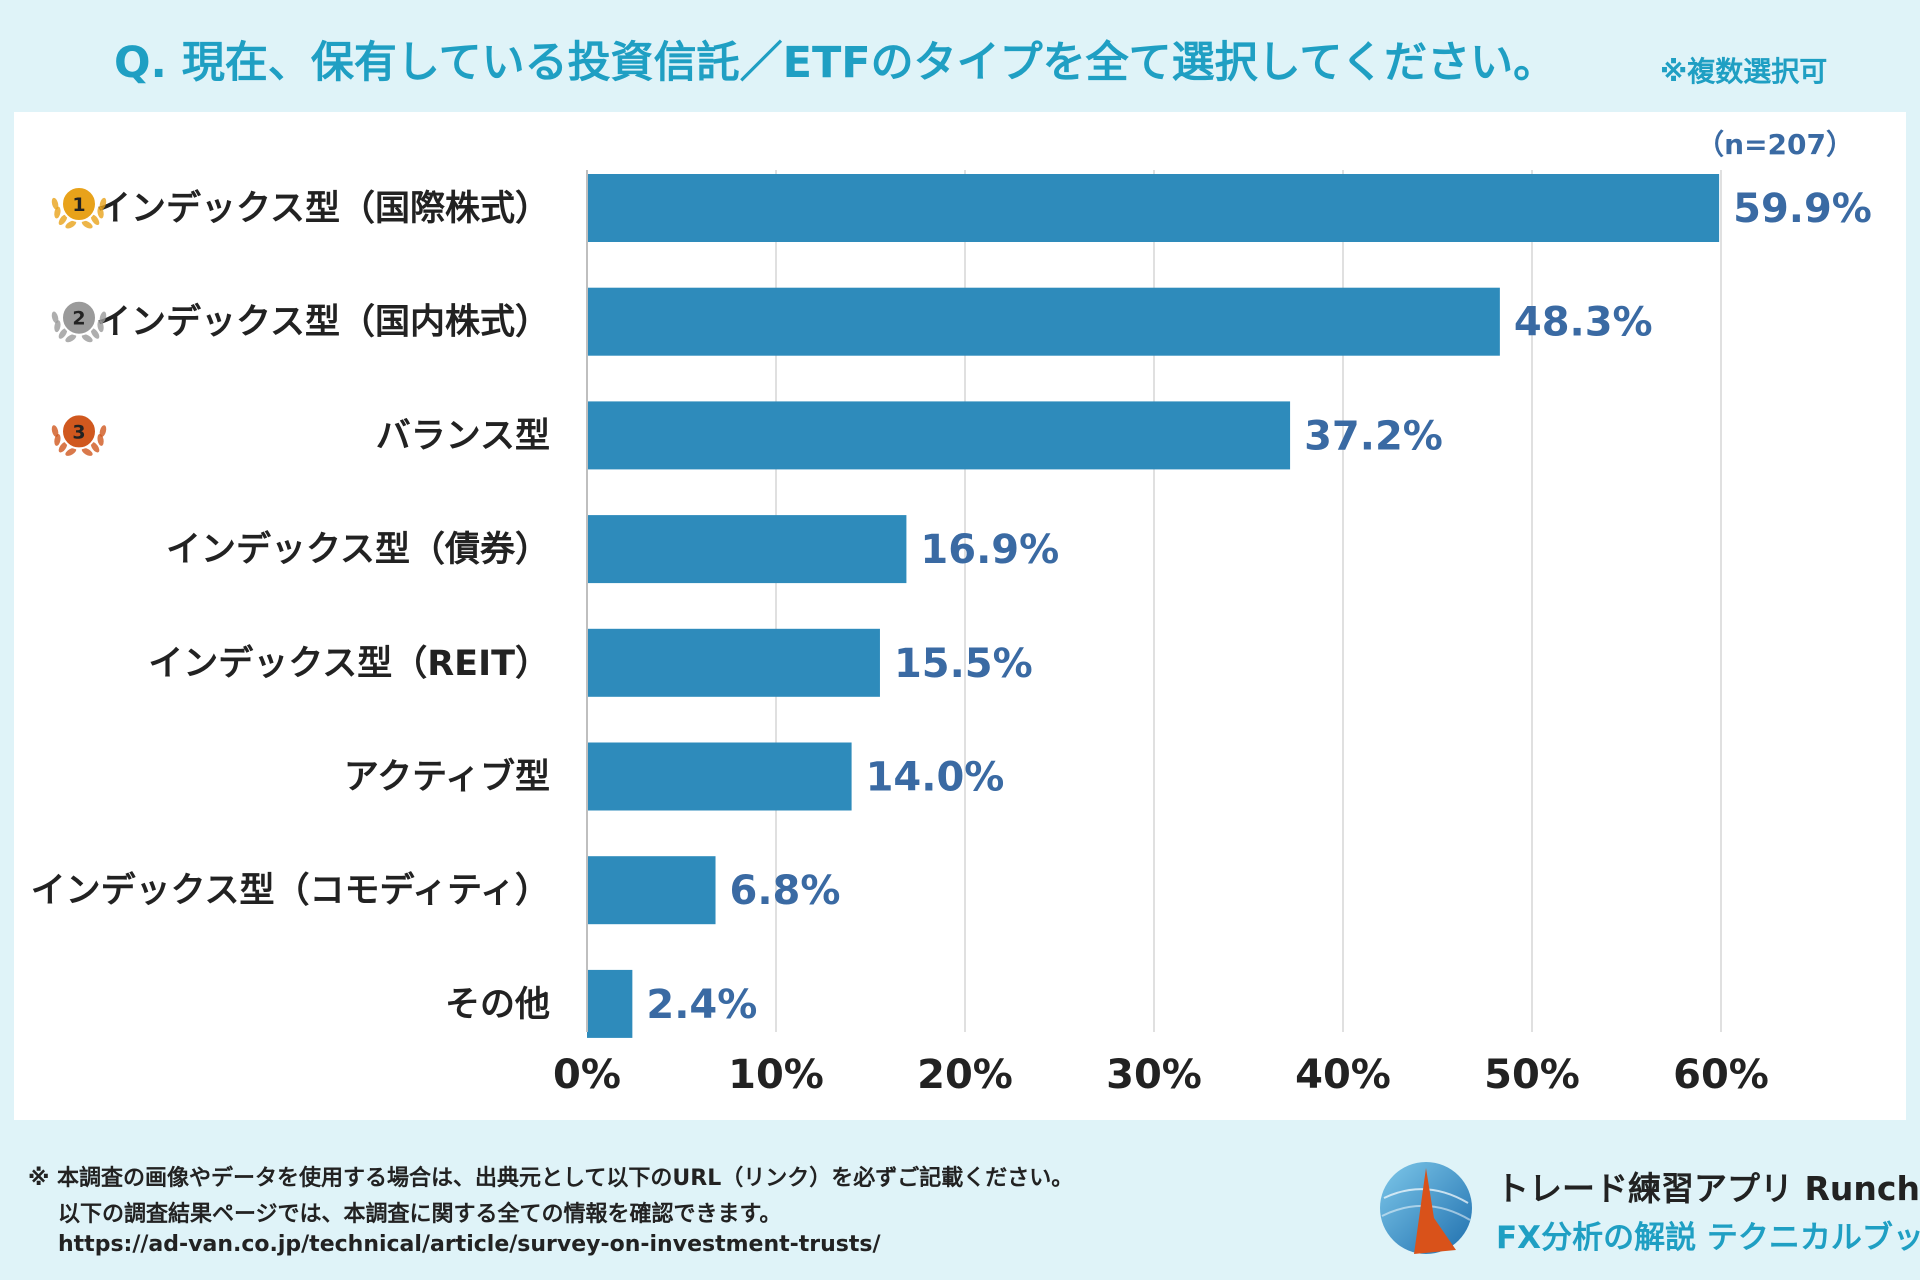  What do you see at coordinates (1373, 436) in the screenshot?
I see `value-label: 37.2%` at bounding box center [1373, 436].